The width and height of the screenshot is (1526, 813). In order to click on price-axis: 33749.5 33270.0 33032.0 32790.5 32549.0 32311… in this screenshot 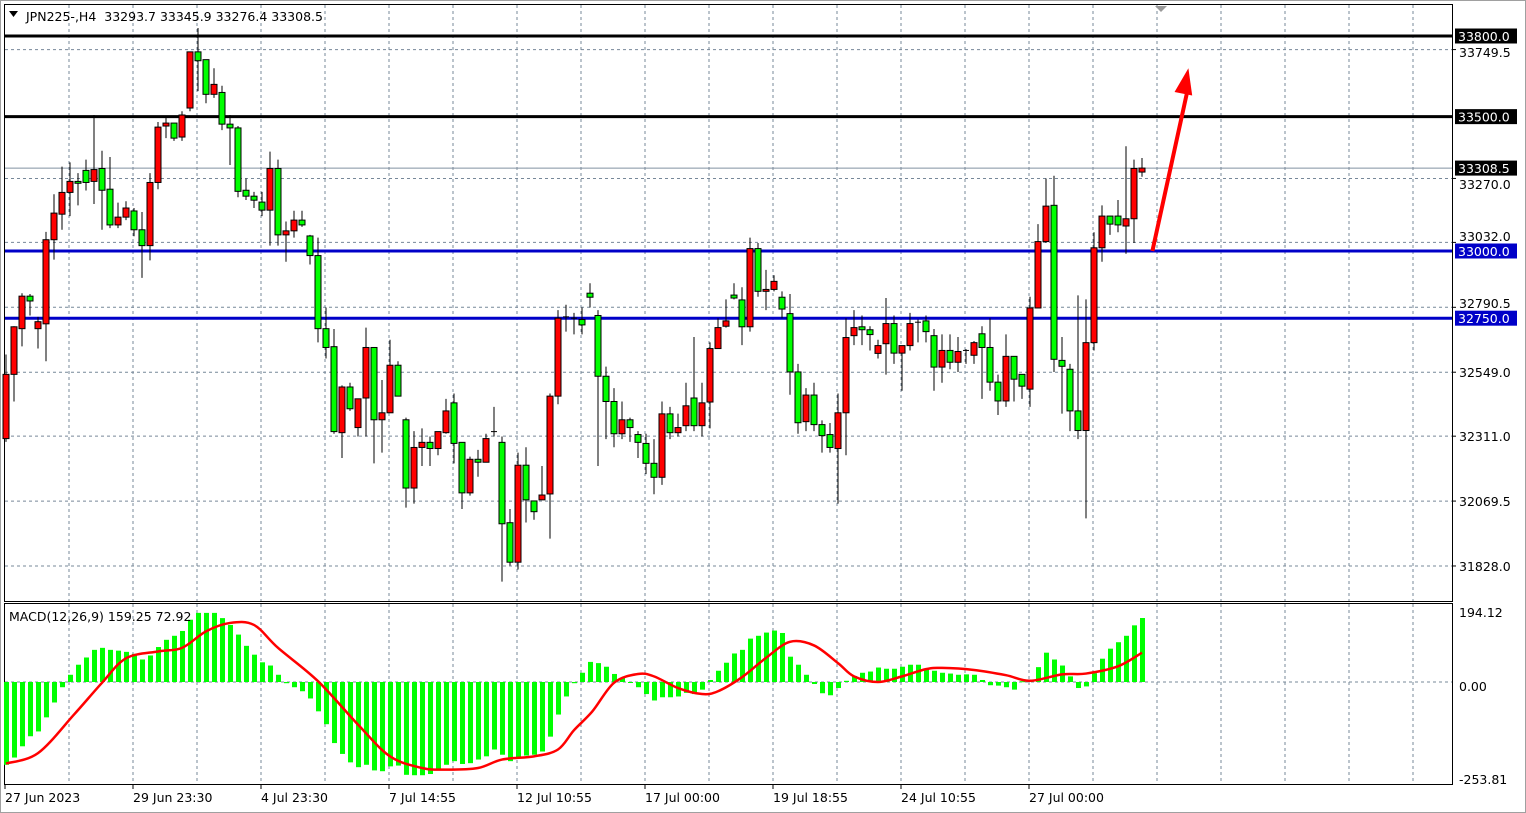, I will do `click(1481, 309)`.